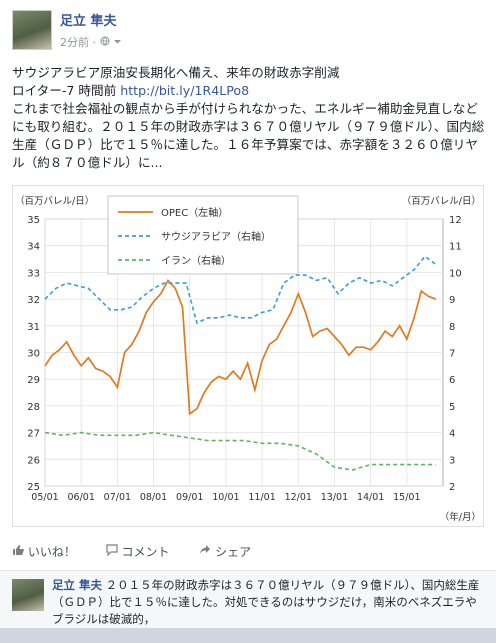 This screenshot has width=496, height=643. I want to click on legend-label: イラン（右軸）, so click(196, 260).